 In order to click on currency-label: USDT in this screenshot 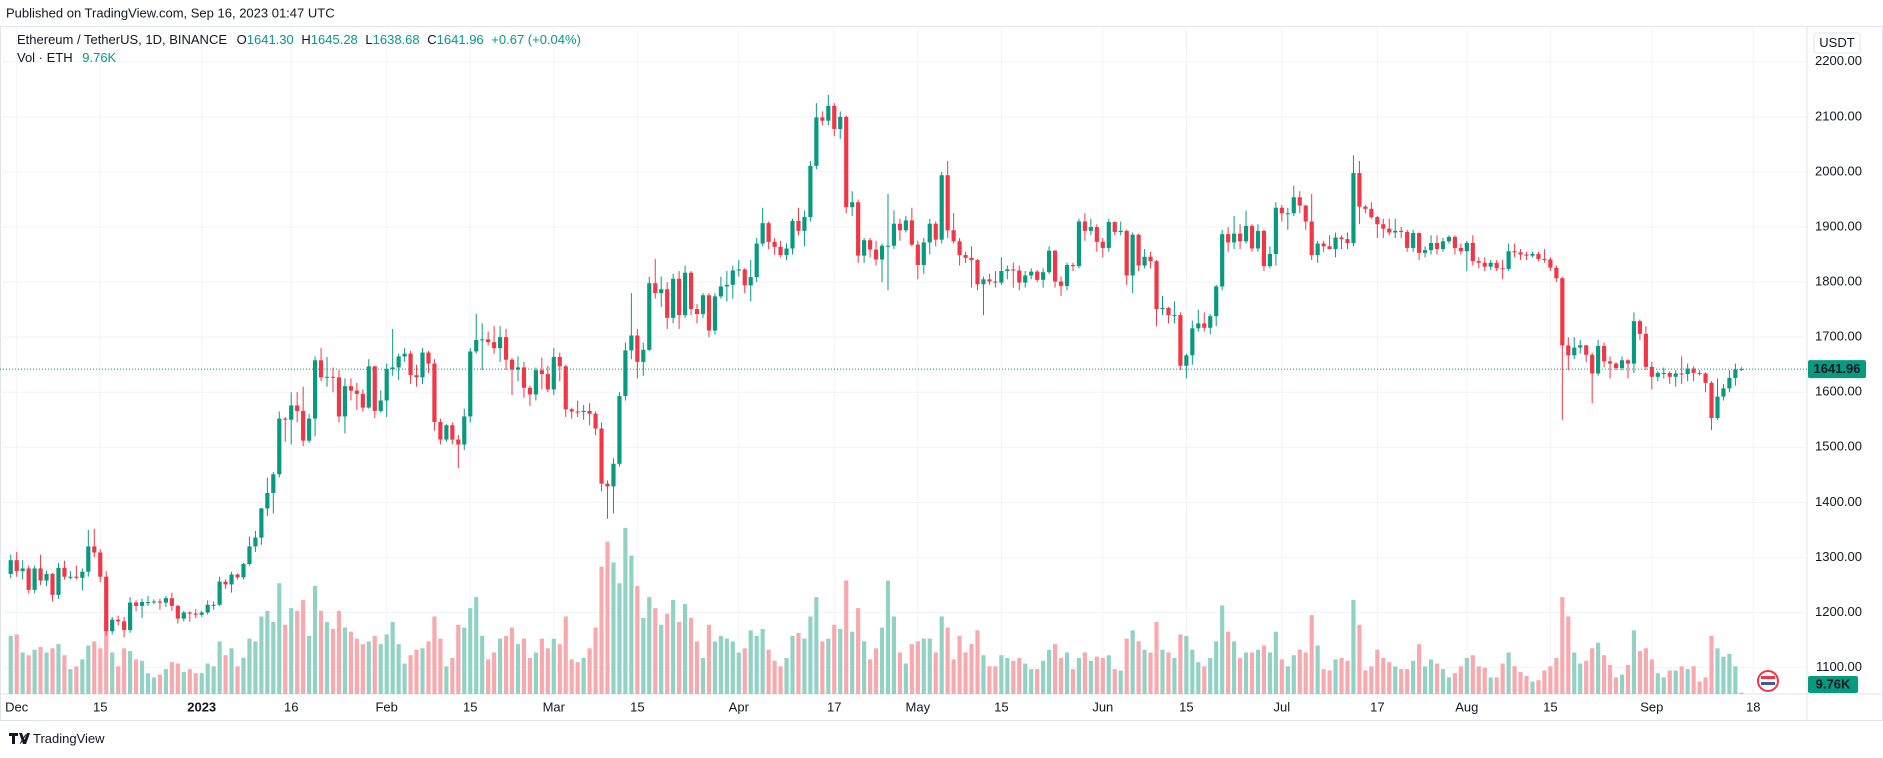, I will do `click(1836, 42)`.